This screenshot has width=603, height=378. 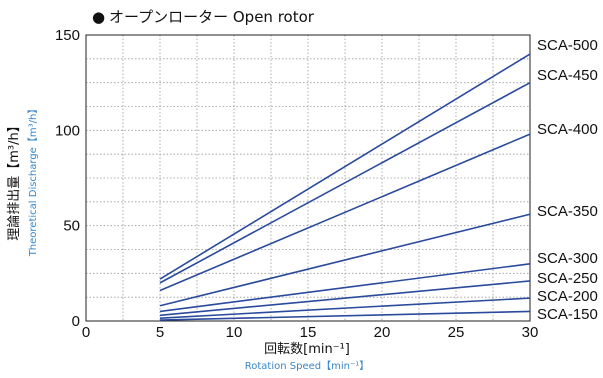 What do you see at coordinates (76, 321) in the screenshot?
I see `y-tick-label: 0` at bounding box center [76, 321].